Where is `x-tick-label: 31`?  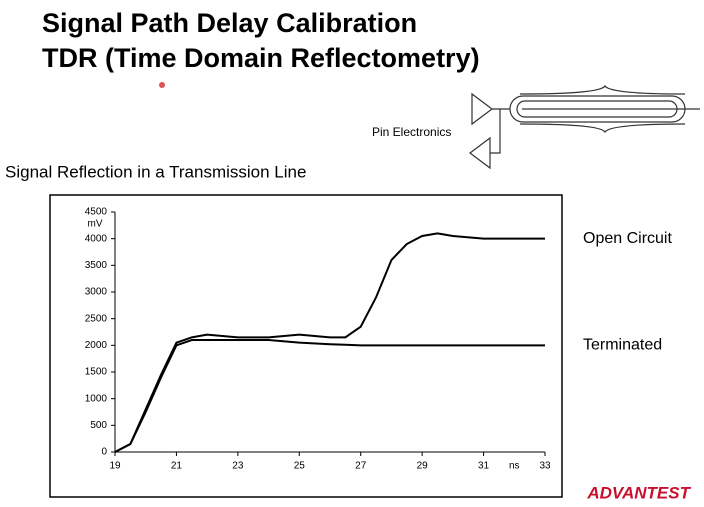 x-tick-label: 31 is located at coordinates (484, 466).